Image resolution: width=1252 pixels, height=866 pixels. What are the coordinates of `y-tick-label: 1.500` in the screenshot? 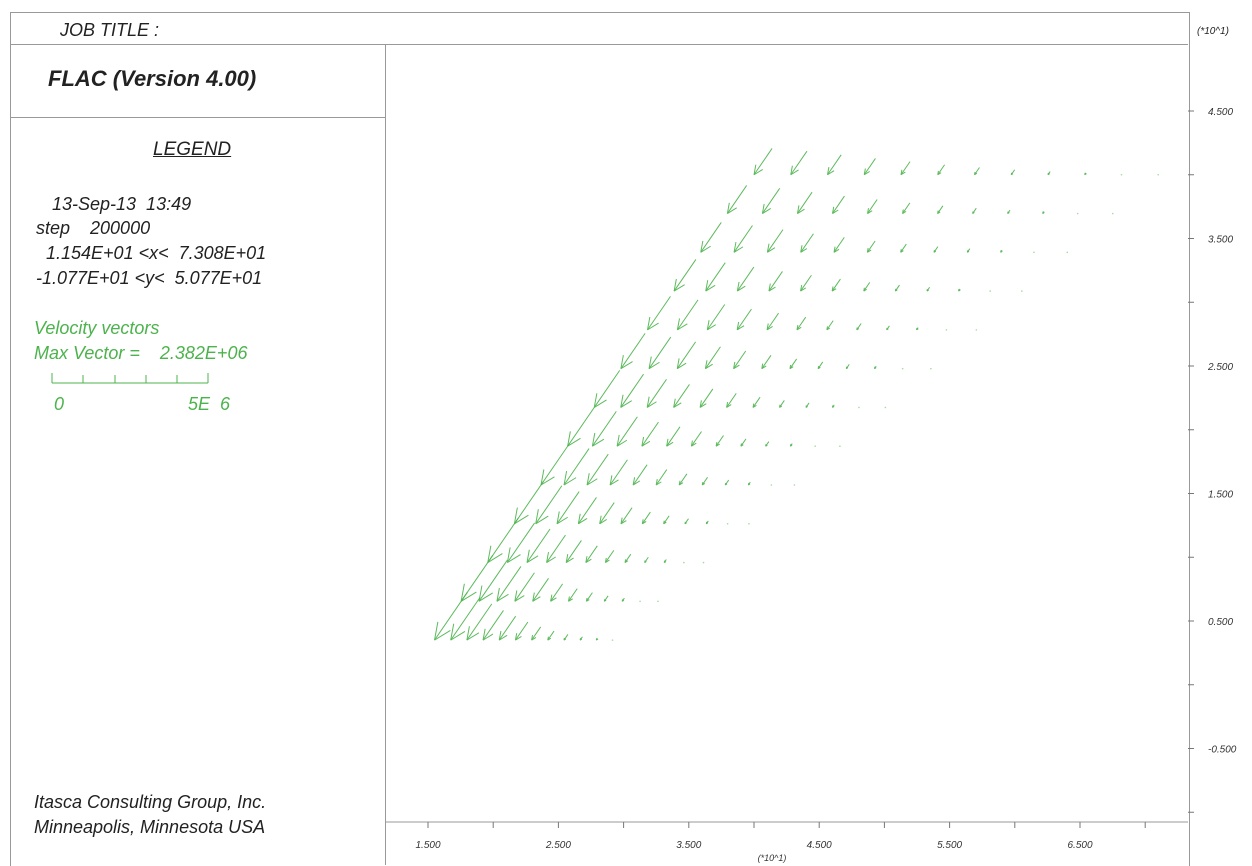 It's located at (1220, 495).